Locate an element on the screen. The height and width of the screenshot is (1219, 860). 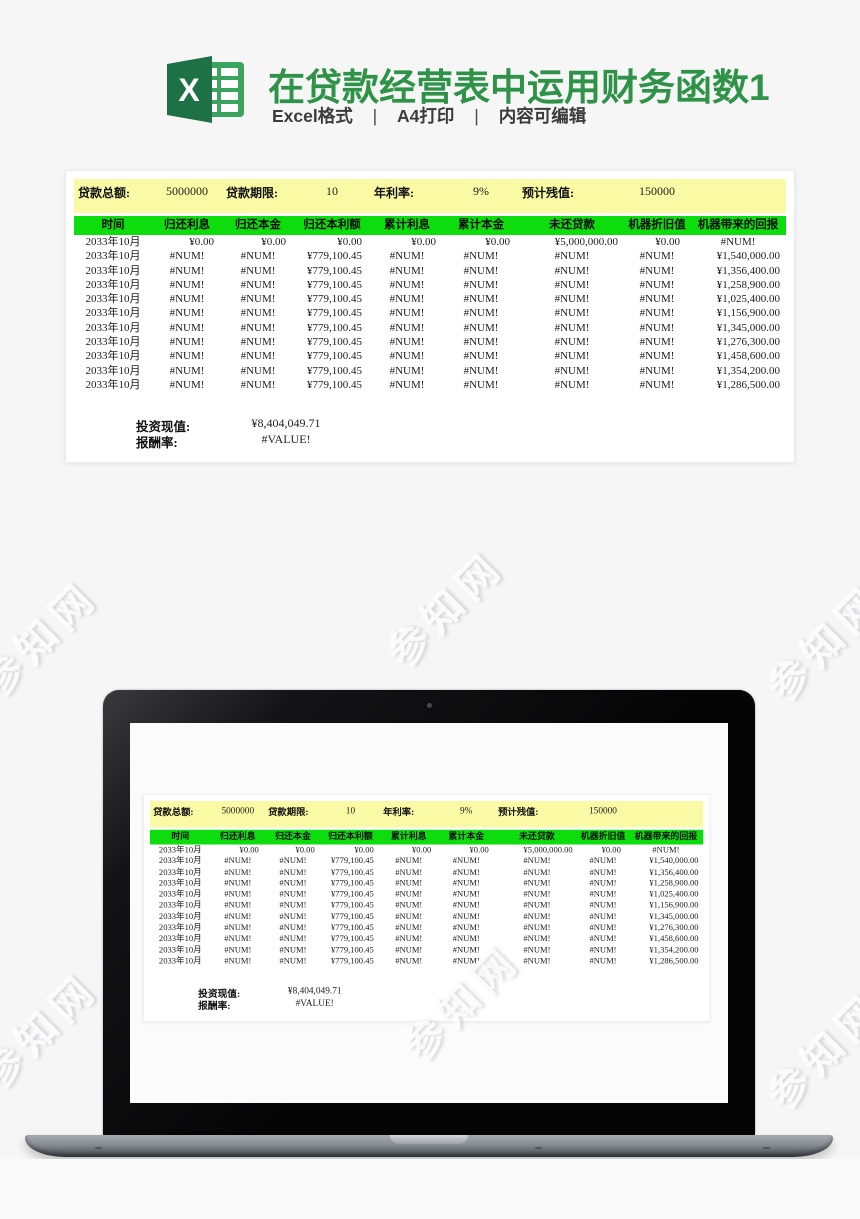
column-header: 归还本金 is located at coordinates (258, 225).